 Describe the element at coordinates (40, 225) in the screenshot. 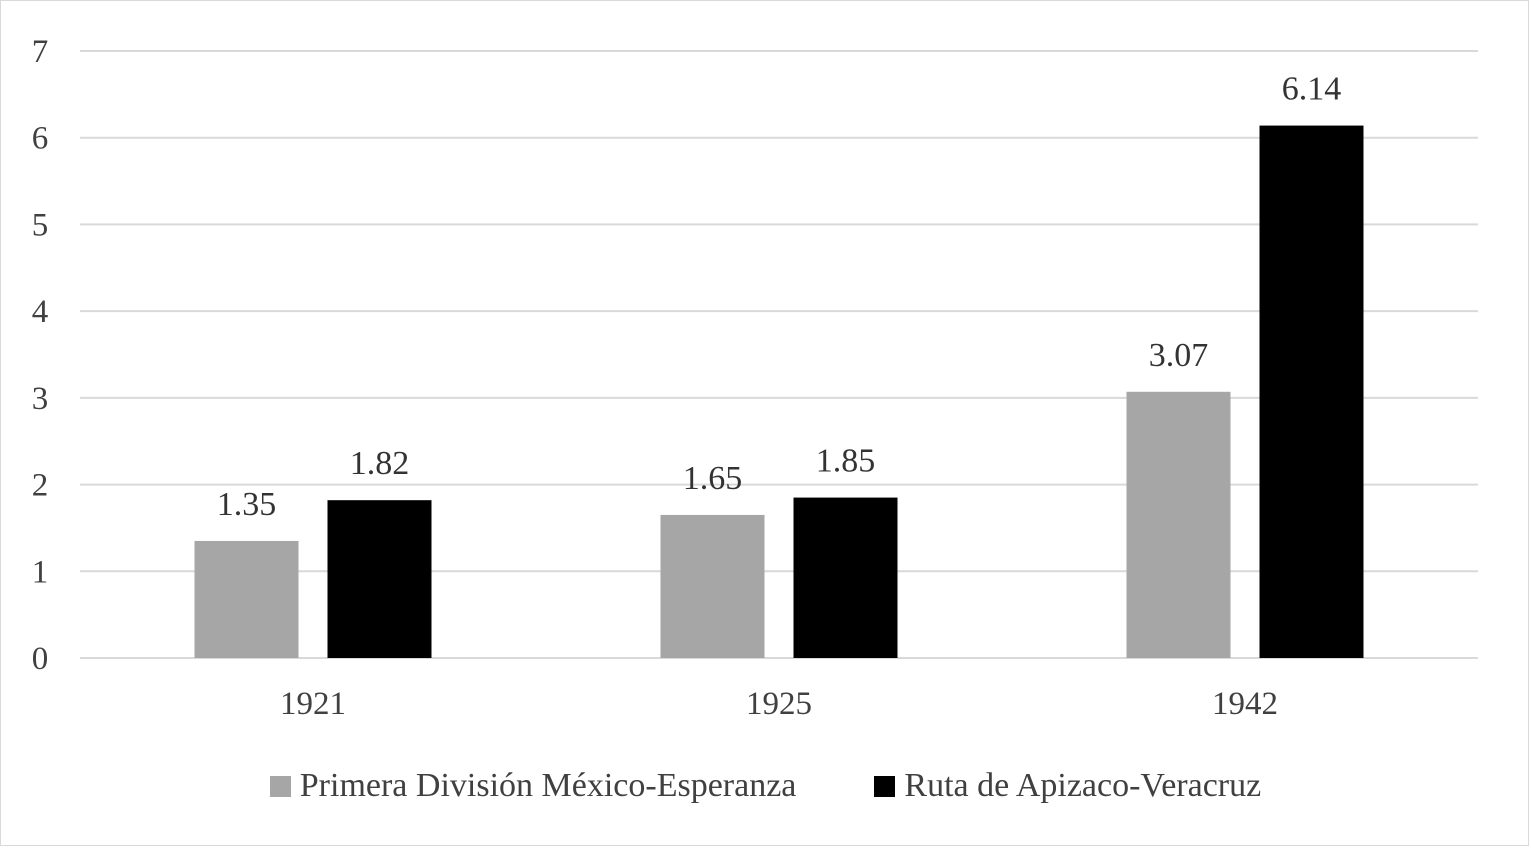

I see `y-tick-label: 5` at that location.